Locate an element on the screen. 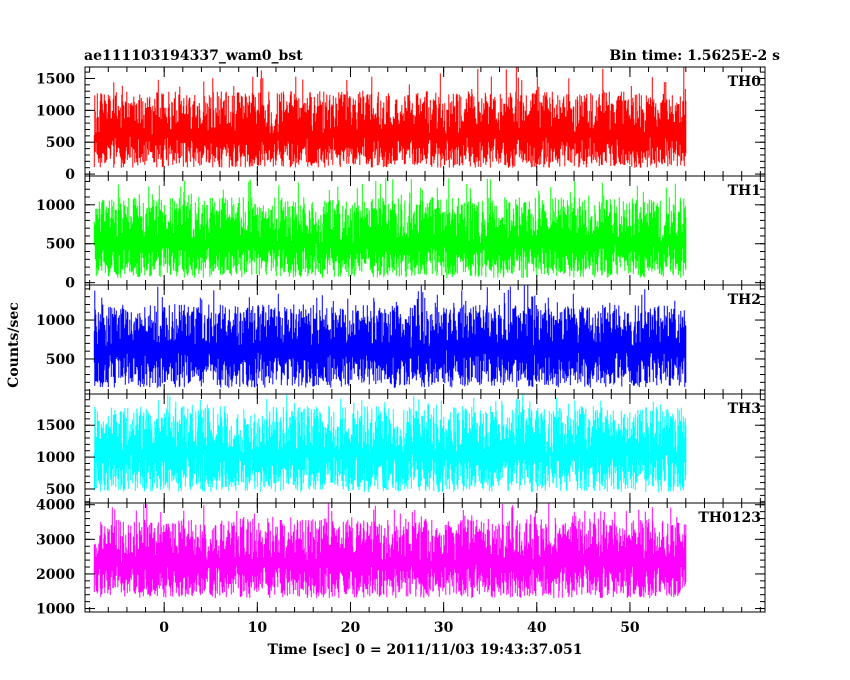 Image resolution: width=850 pixels, height=680 pixels. lightcurve-th3 is located at coordinates (390, 443).